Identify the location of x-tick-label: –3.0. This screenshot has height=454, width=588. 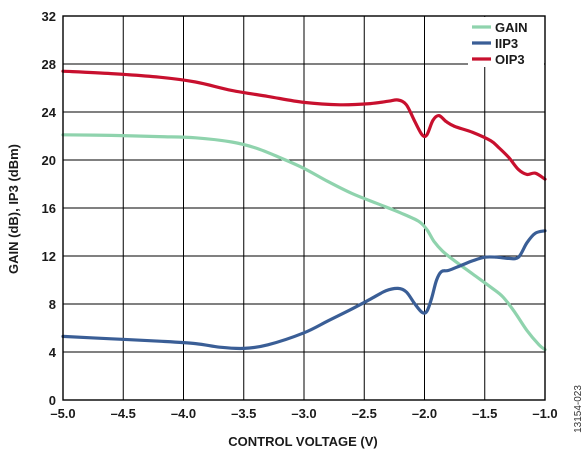
(303, 413).